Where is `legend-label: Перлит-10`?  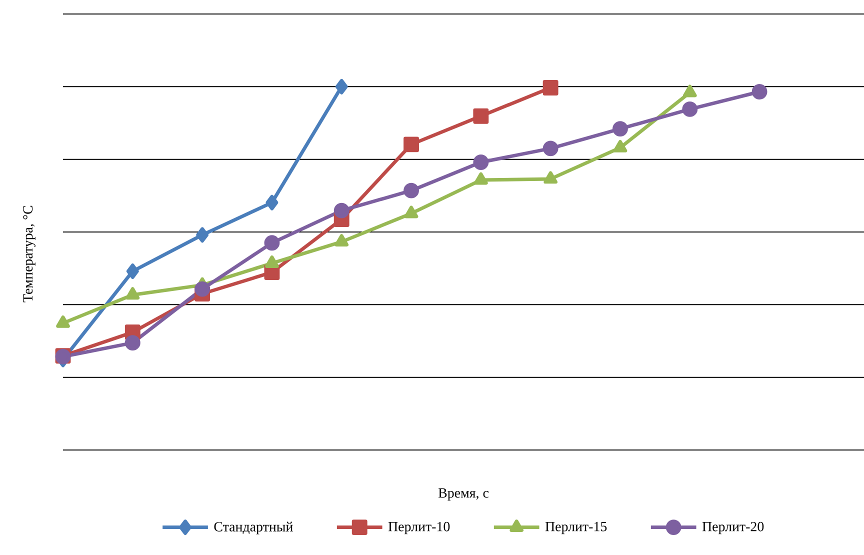 legend-label: Перлит-10 is located at coordinates (419, 528).